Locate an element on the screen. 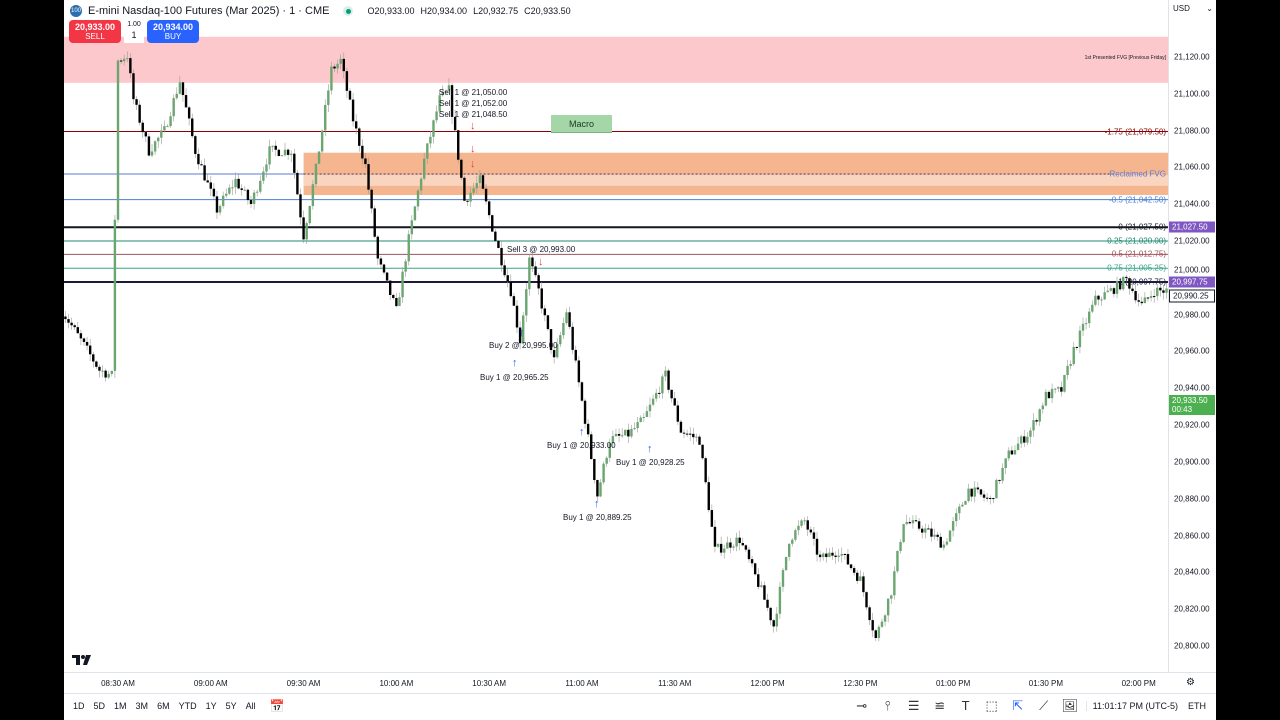 The height and width of the screenshot is (720, 1280). range-5y: 5Y is located at coordinates (231, 705).